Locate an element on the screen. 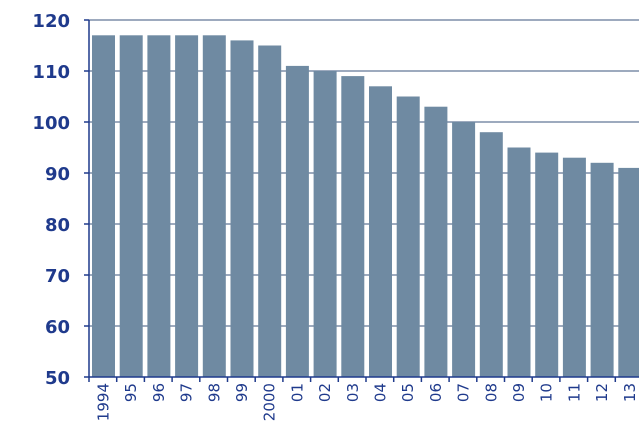 Image resolution: width=639 pixels, height=447 pixels. x-tick-label: 08 is located at coordinates (491, 392).